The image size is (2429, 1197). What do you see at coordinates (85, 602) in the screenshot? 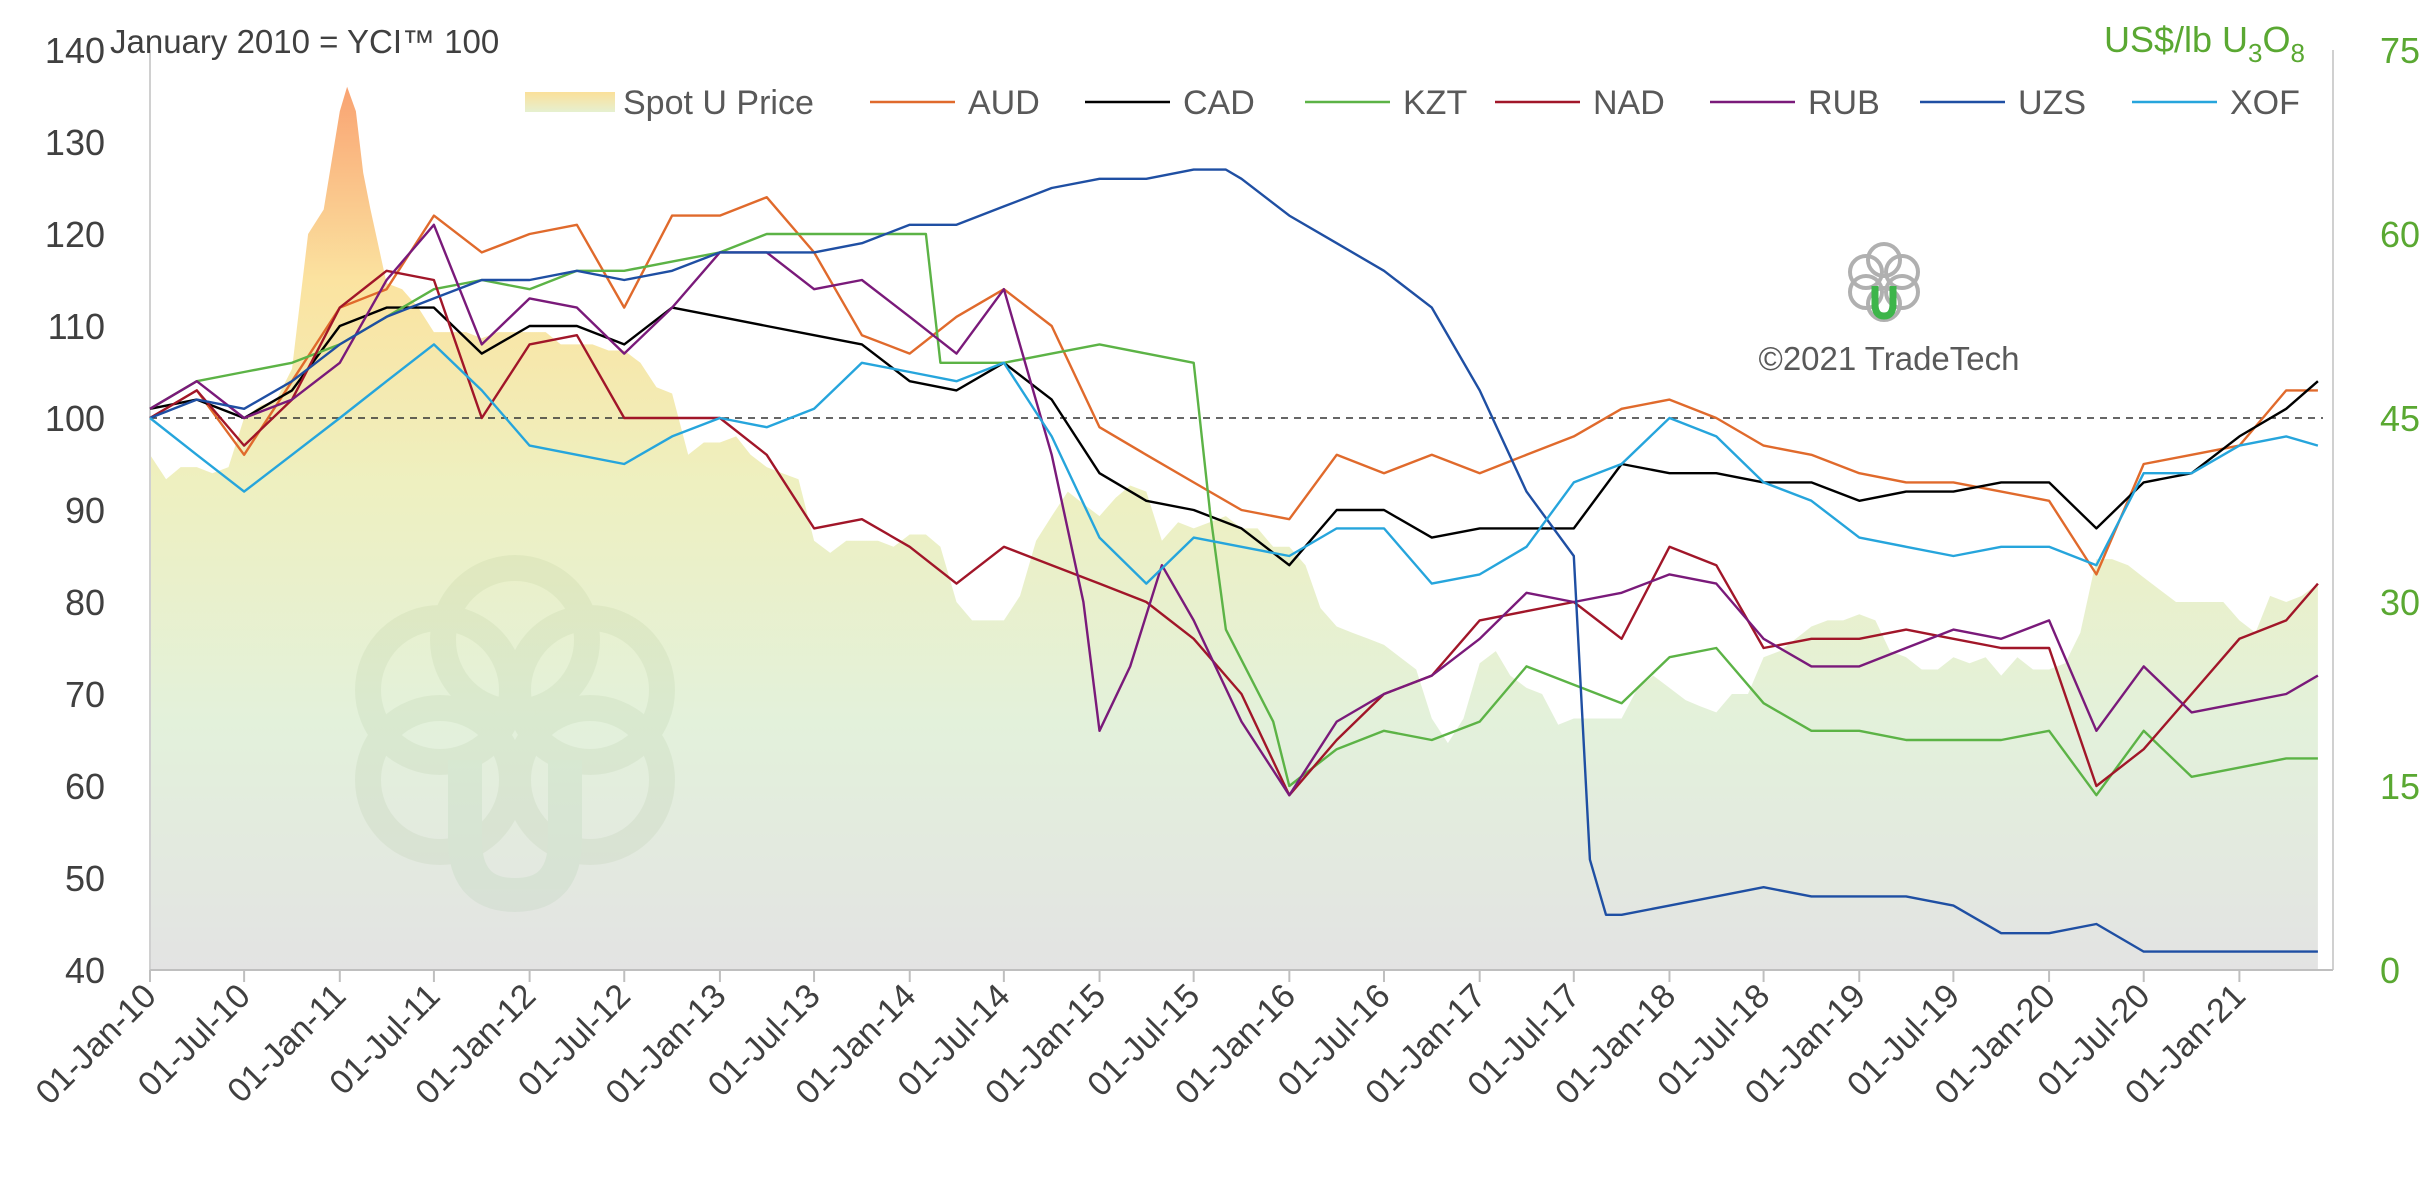
I see `y-tick-label: 80` at bounding box center [85, 602].